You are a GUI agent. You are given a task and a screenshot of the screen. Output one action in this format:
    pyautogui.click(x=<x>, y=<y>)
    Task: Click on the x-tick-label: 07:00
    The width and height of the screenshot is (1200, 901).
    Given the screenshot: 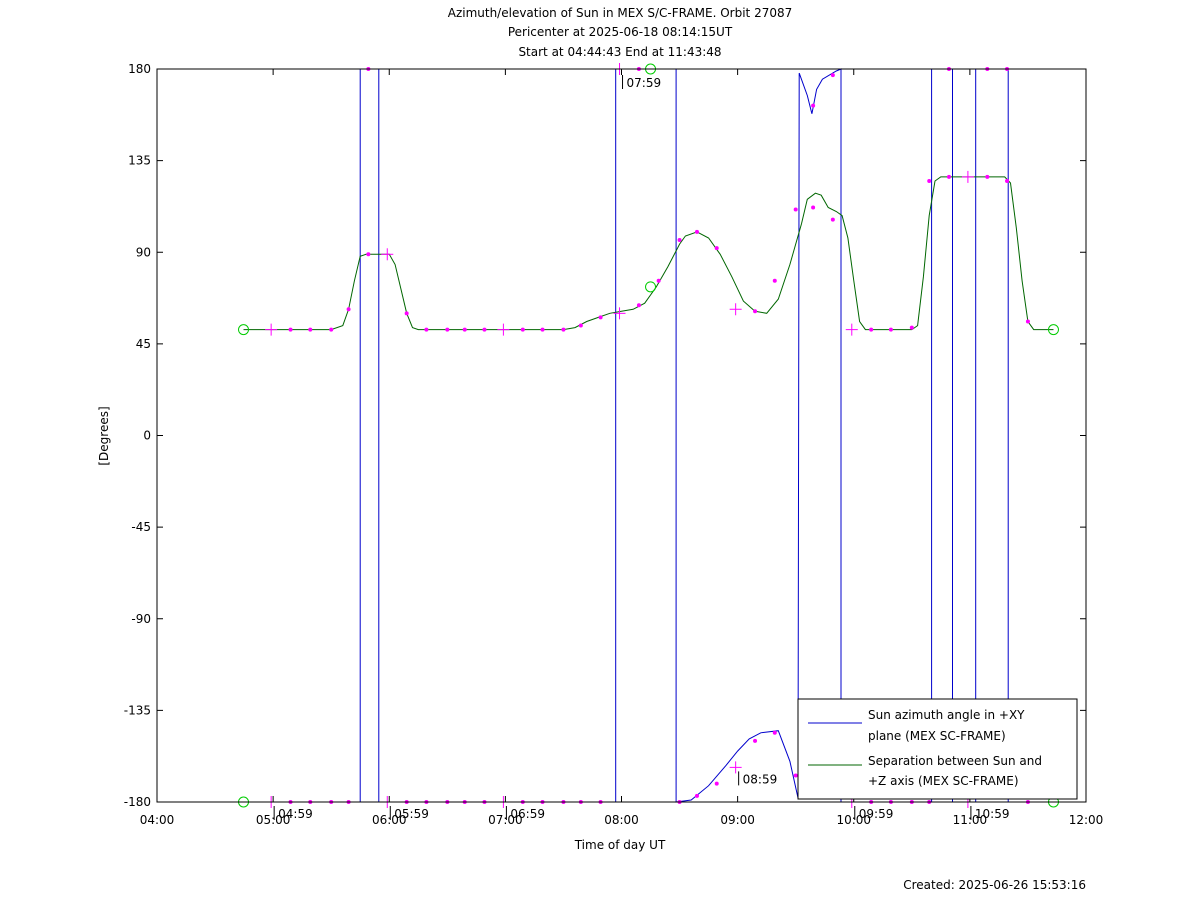 What is the action you would take?
    pyautogui.click(x=505, y=820)
    